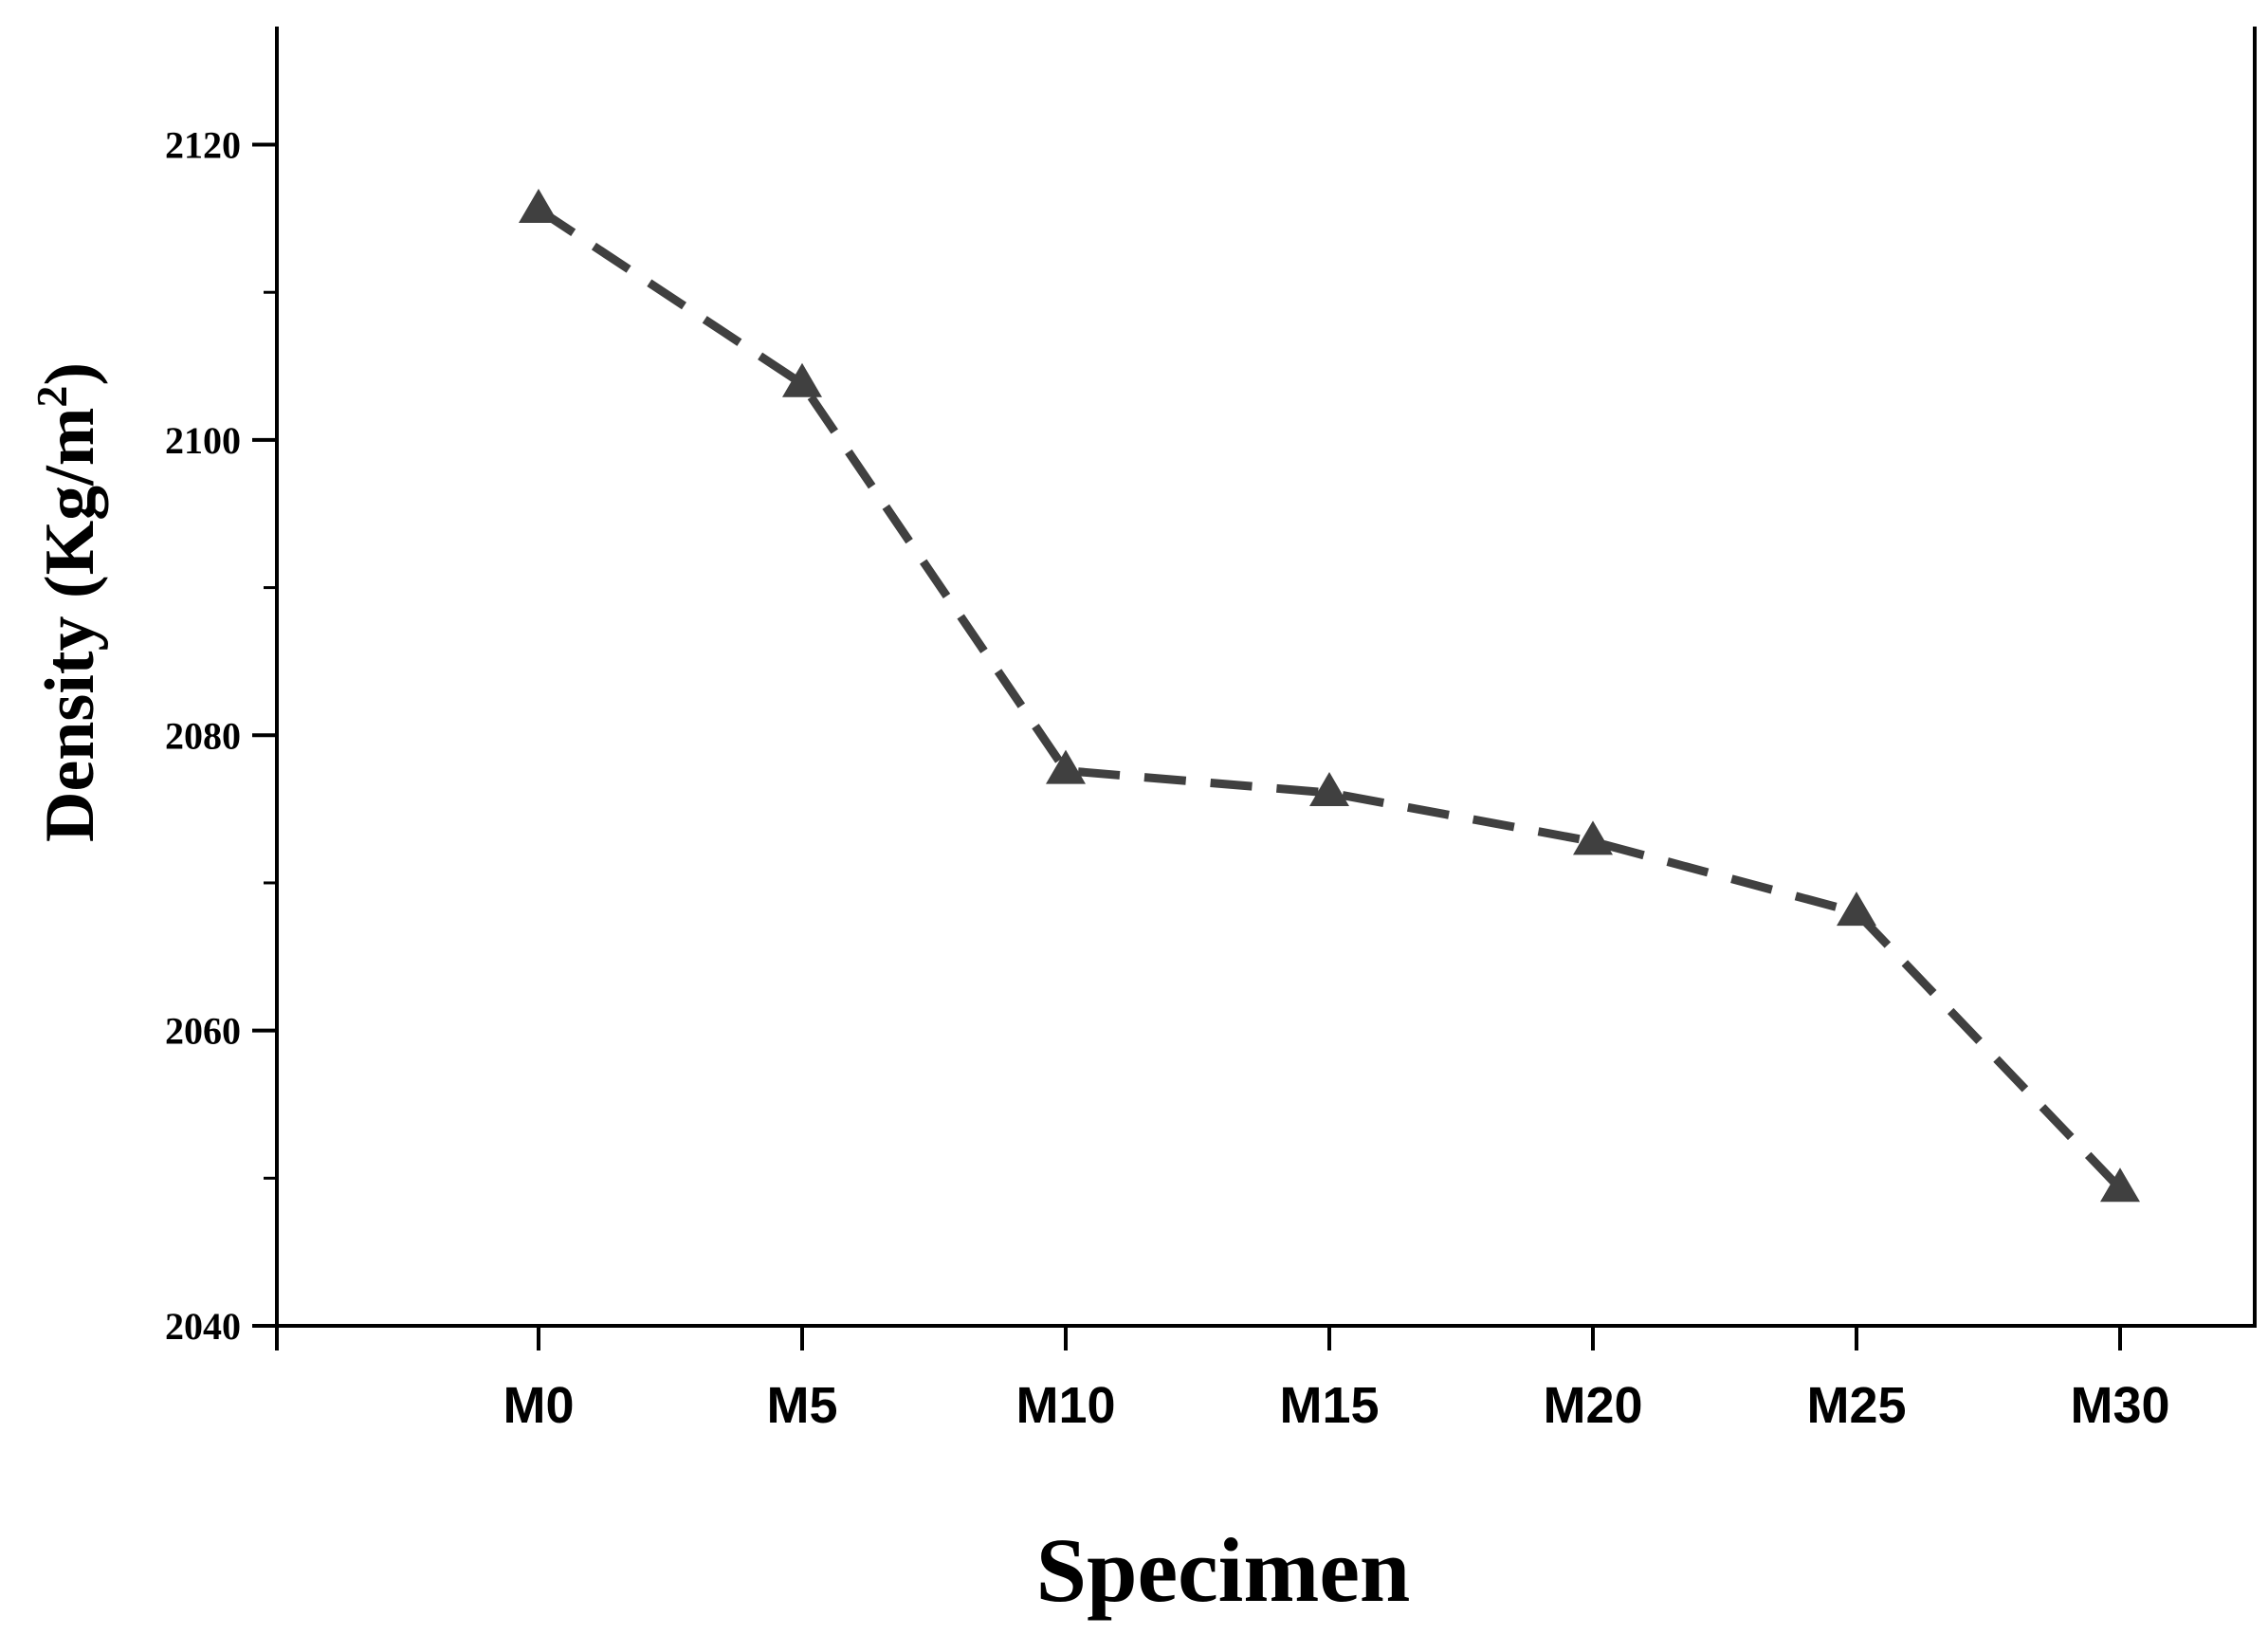  I want to click on x-axis-title: Specimen, so click(1223, 1570).